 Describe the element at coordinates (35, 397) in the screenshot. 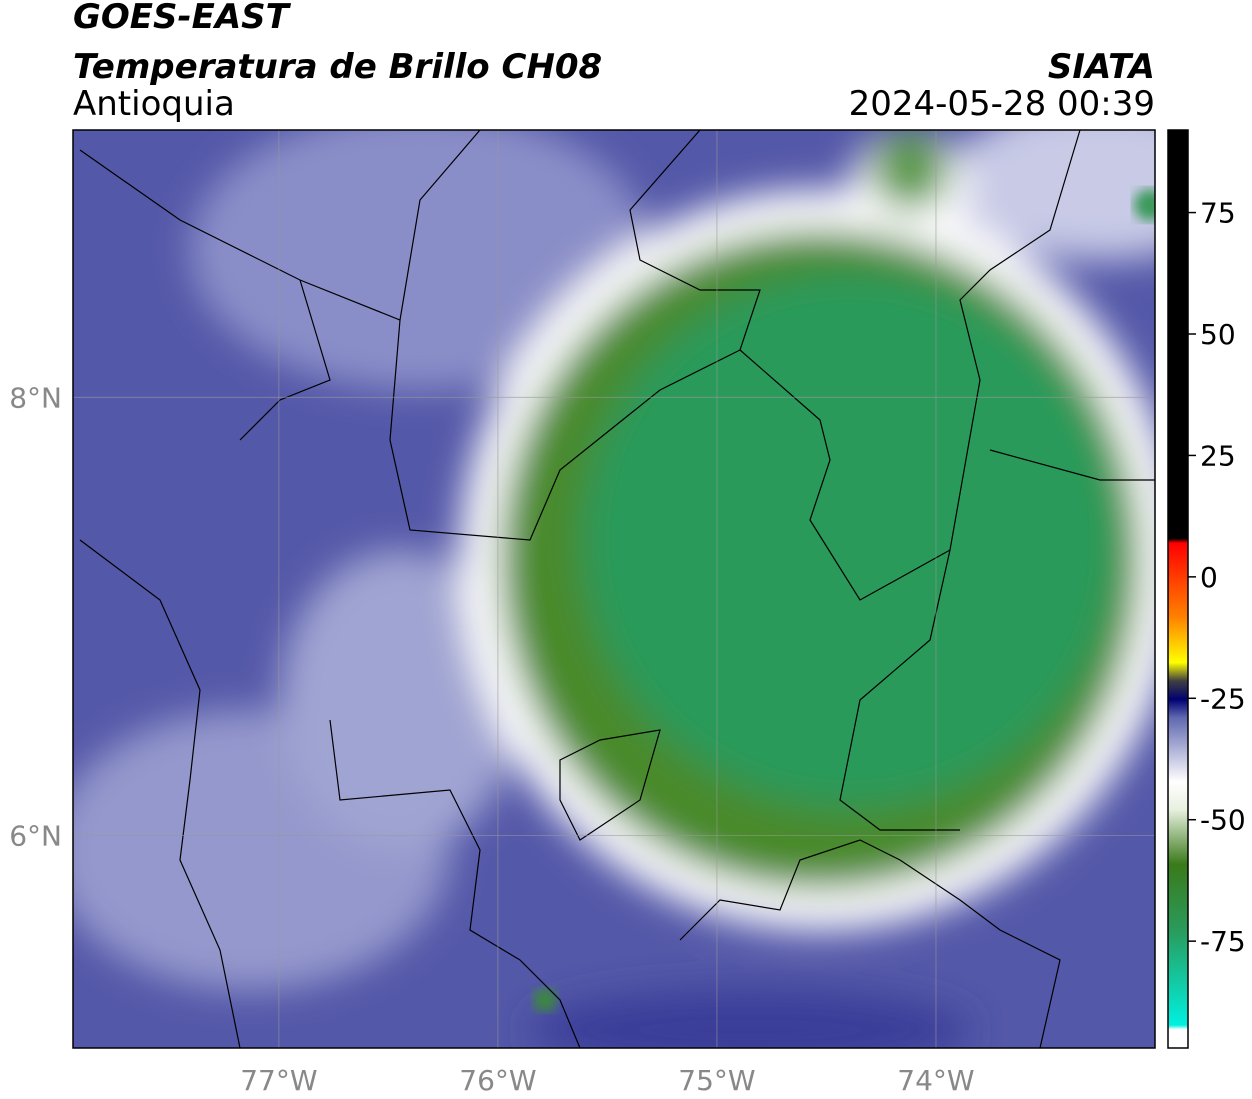

I see `lat-label: 8°N` at that location.